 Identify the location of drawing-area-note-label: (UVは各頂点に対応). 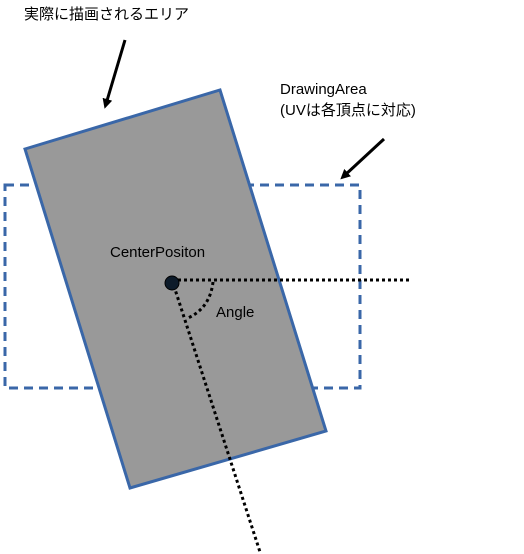
(348, 110).